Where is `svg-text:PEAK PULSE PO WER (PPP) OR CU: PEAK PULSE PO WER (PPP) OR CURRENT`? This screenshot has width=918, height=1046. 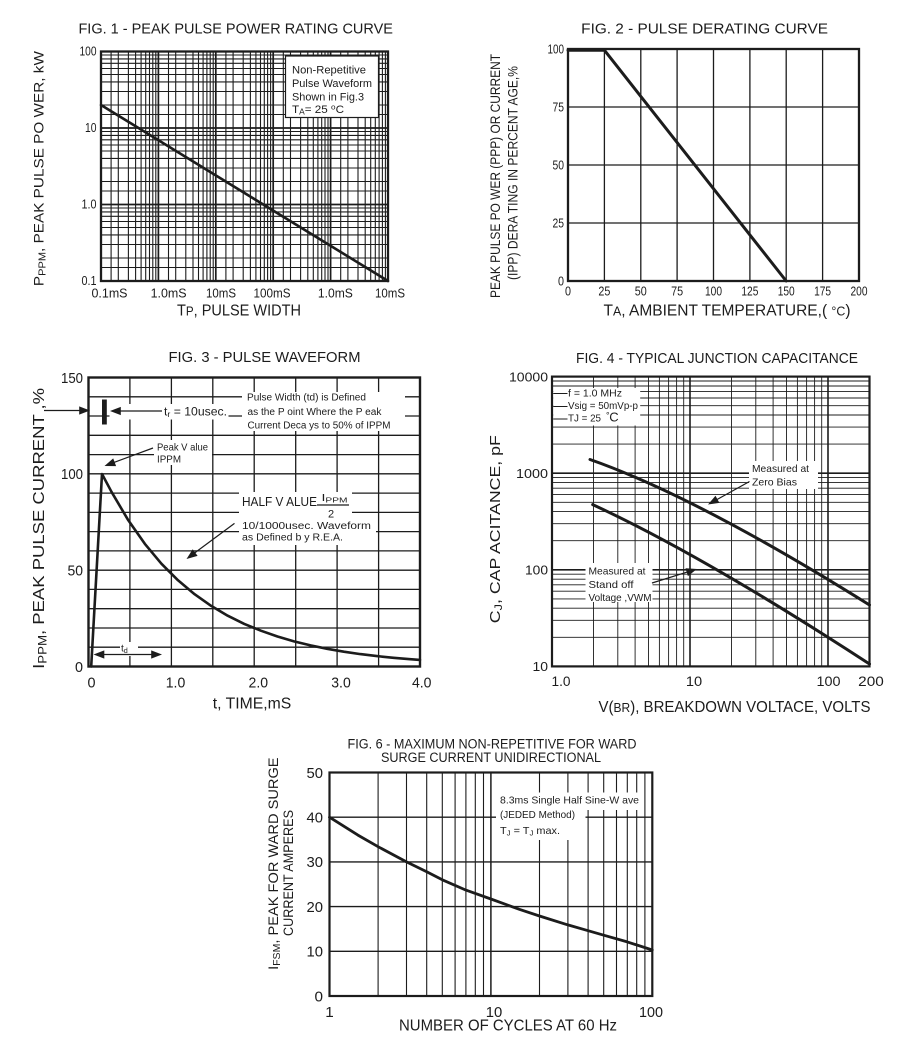
svg-text:PEAK PULSE PO WER (PPP) OR CU: PEAK PULSE PO WER (PPP) OR CURRENT is located at coordinates (495, 176).